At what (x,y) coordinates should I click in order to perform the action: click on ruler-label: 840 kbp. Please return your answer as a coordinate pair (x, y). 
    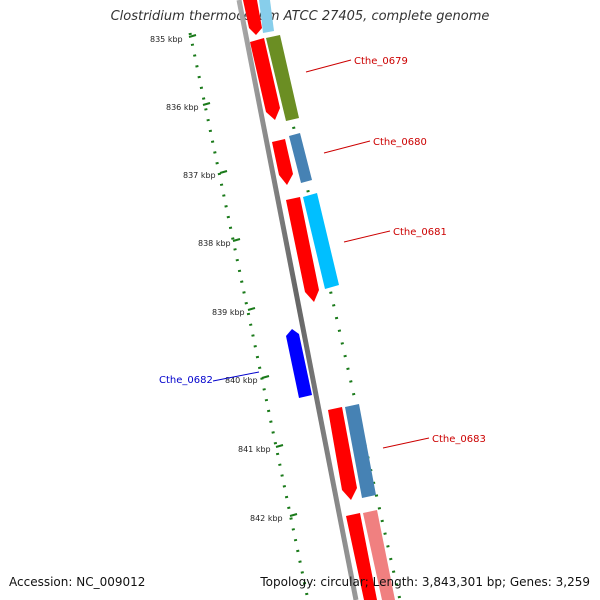
    Looking at the image, I should click on (241, 380).